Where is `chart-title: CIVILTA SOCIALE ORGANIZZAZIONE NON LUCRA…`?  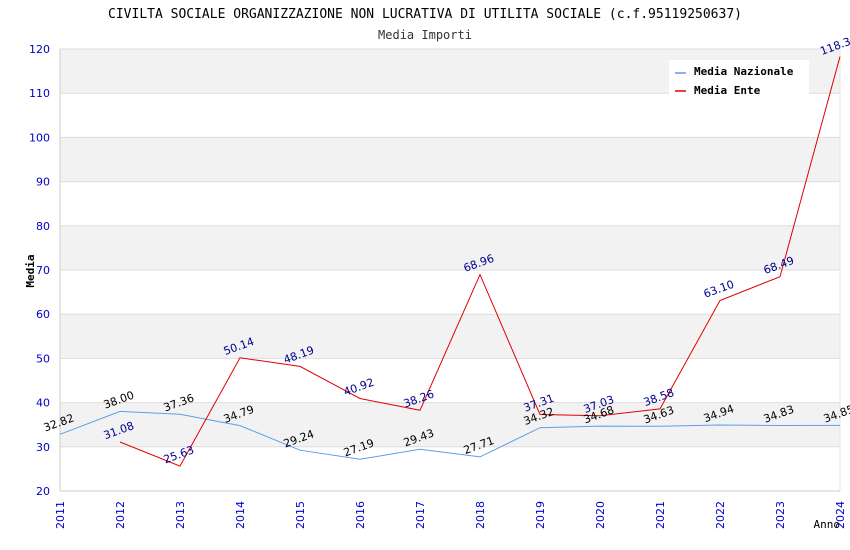
chart-title: CIVILTA SOCIALE ORGANIZZAZIONE NON LUCRA… is located at coordinates (425, 14).